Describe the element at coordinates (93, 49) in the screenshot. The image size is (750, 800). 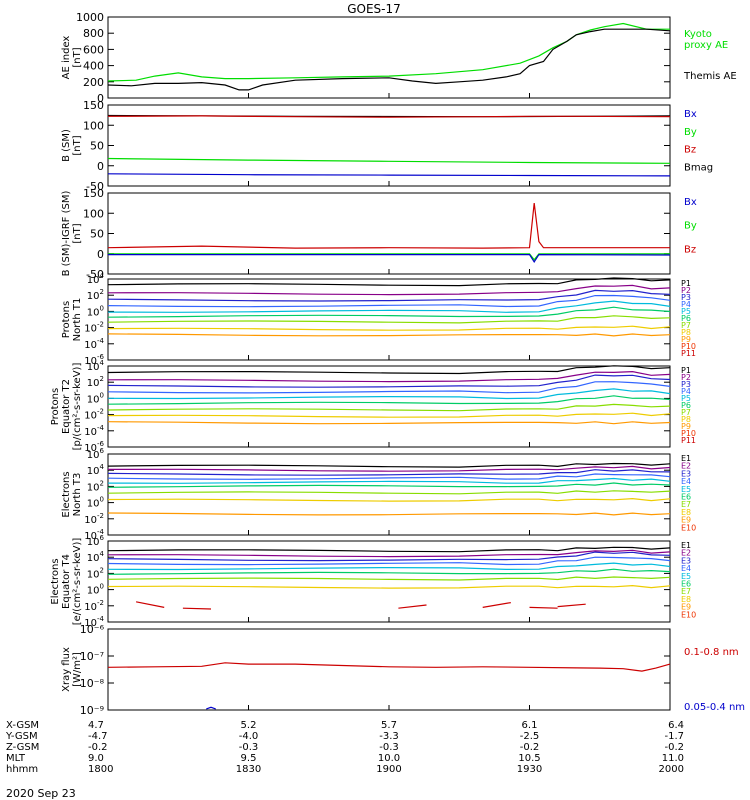
I see `y-tick-label: 600` at that location.